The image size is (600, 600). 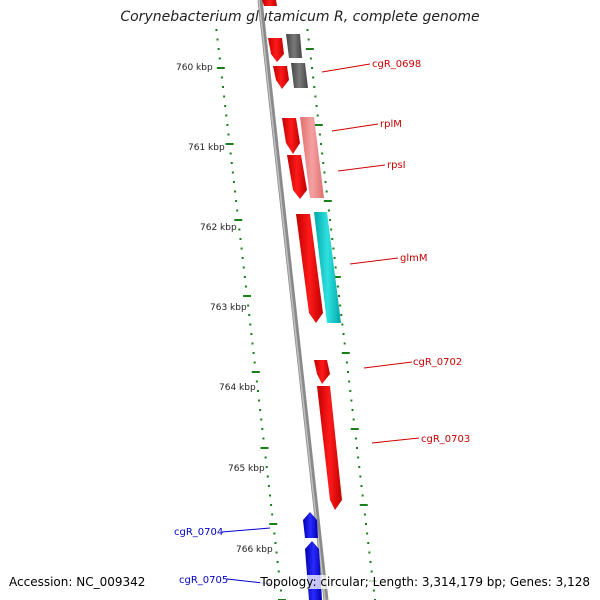 What do you see at coordinates (396, 64) in the screenshot?
I see `gene-label-cgr0698: cgR_0698` at bounding box center [396, 64].